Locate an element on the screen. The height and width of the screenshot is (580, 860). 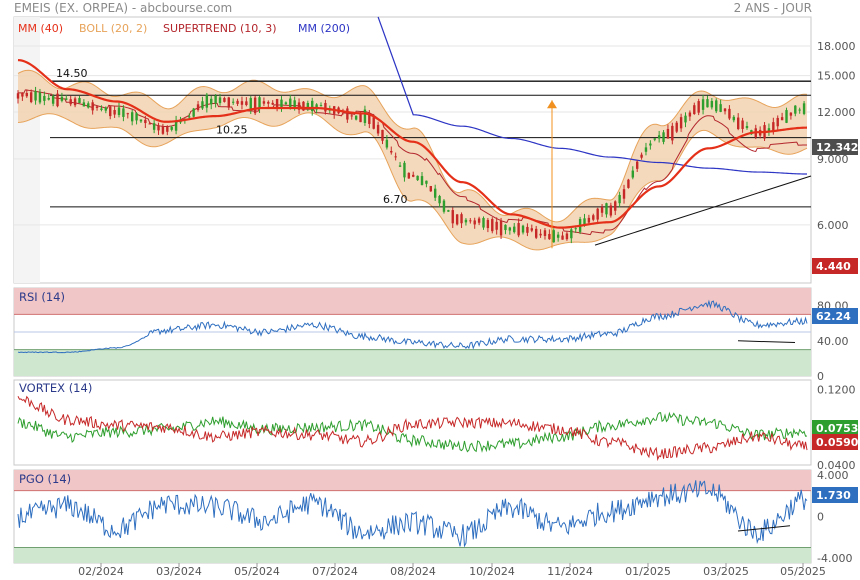
panel-frame-vortex is located at coordinates (412, 422).